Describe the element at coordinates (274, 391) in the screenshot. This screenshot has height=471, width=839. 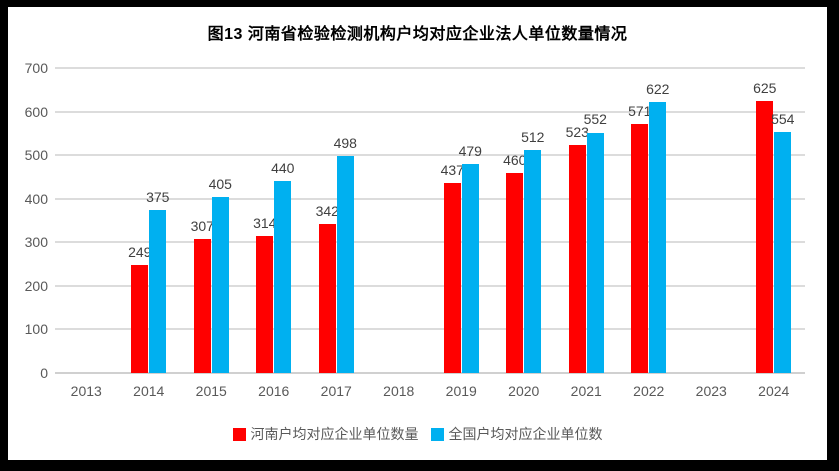
I see `x-axis-tick-2016: 2016` at that location.